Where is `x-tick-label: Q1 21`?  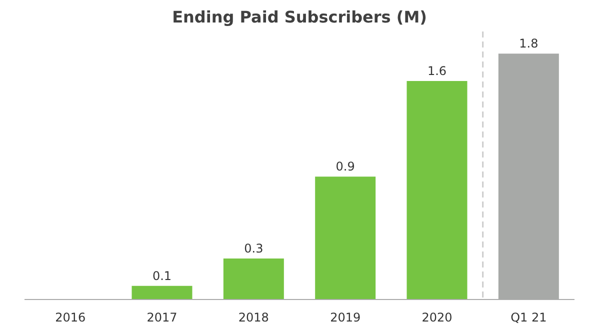 x-tick-label: Q1 21 is located at coordinates (528, 317).